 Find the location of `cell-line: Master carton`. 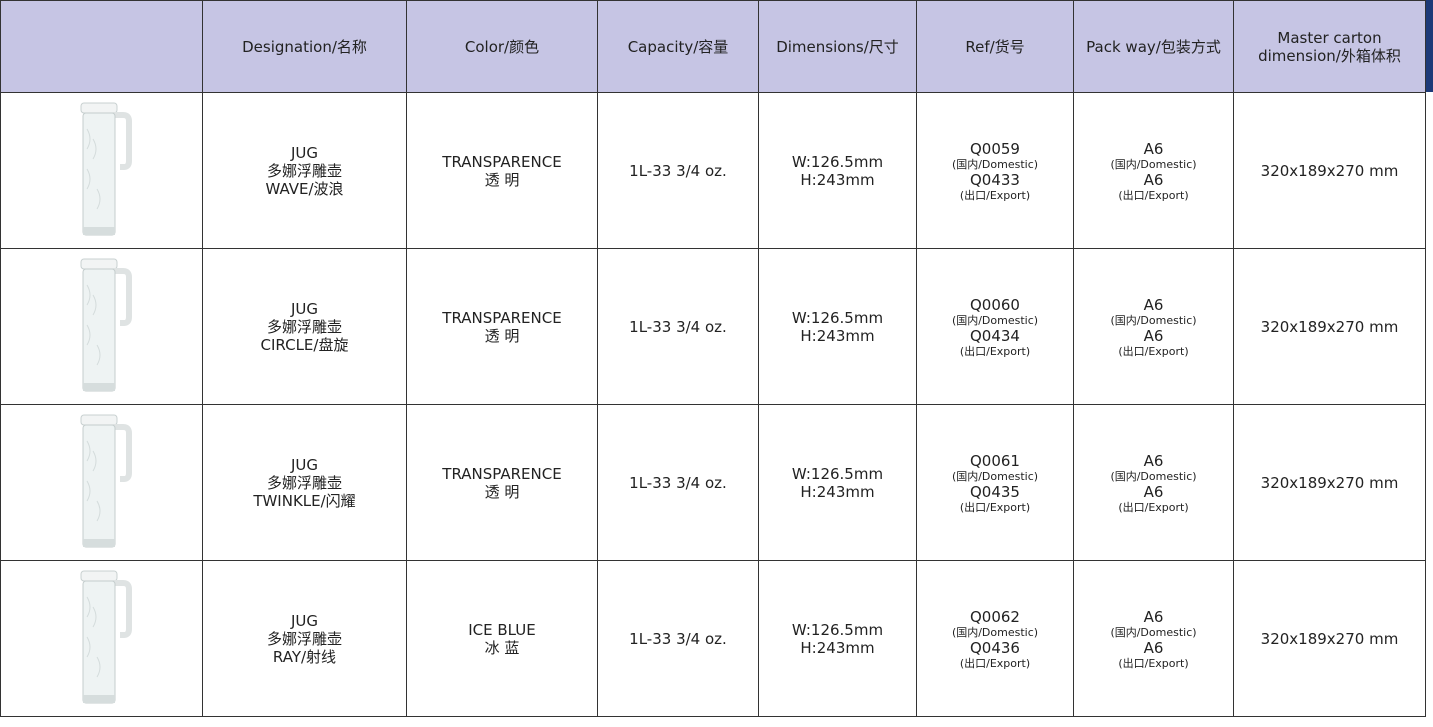

cell-line: Master carton is located at coordinates (1329, 37).